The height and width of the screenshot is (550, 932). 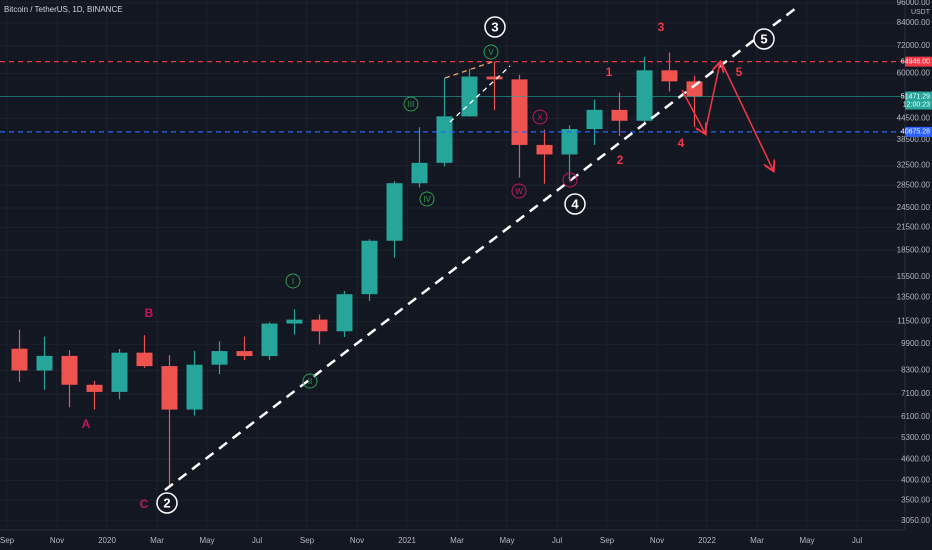 What do you see at coordinates (915, 437) in the screenshot?
I see `y-tick-label: 5300.00` at bounding box center [915, 437].